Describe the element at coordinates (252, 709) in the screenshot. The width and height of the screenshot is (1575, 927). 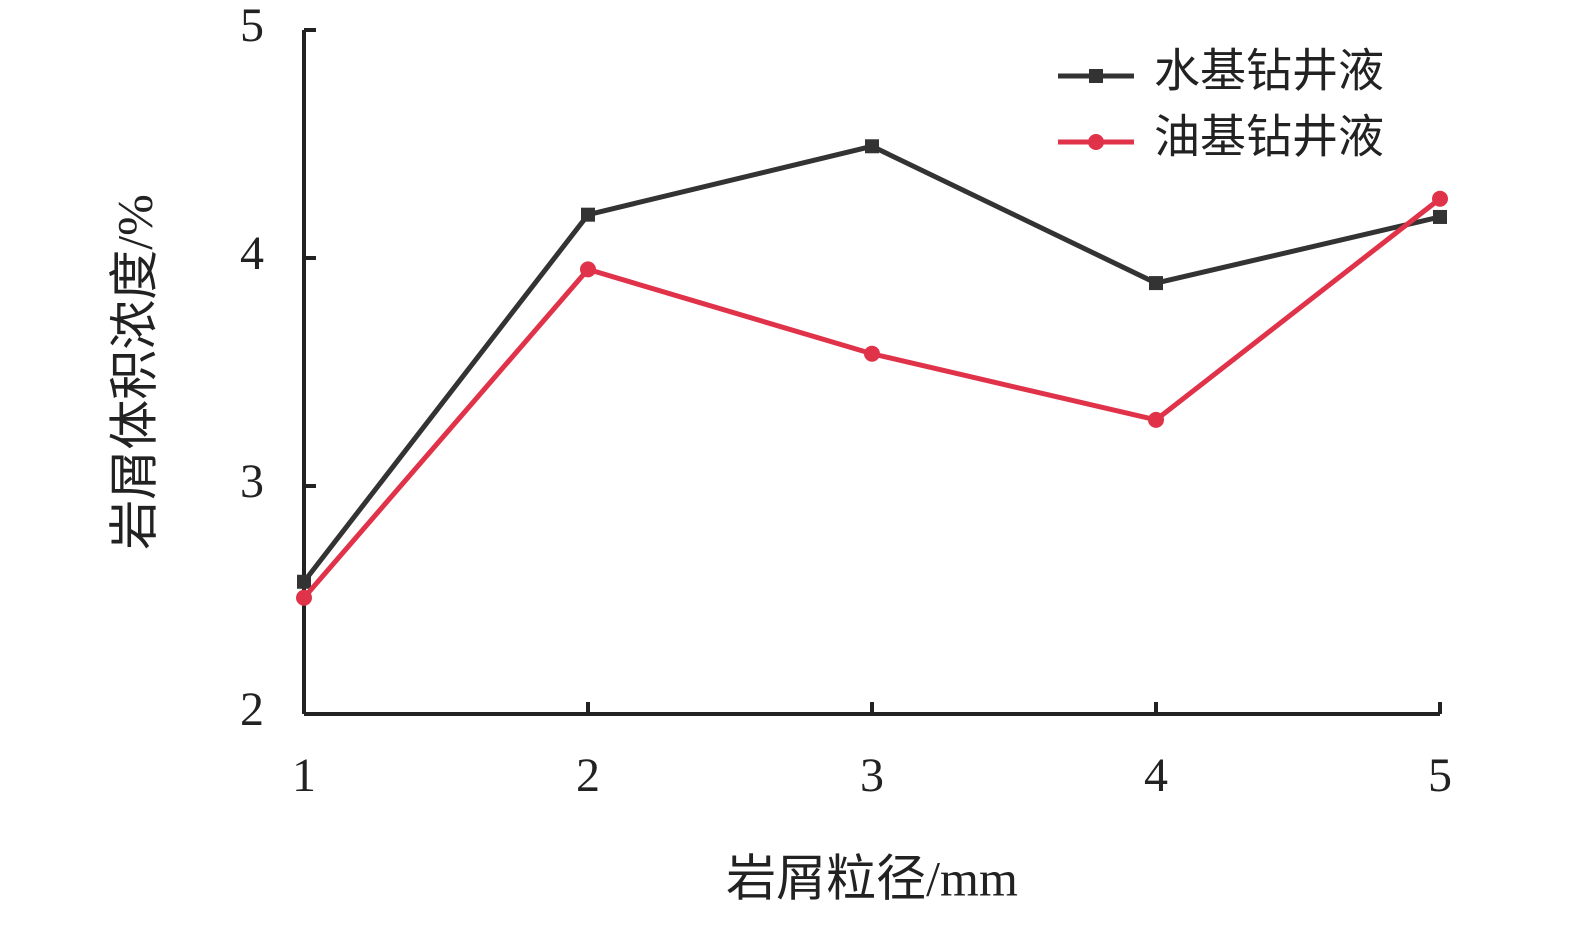
I see `y-tick-label: 2` at that location.